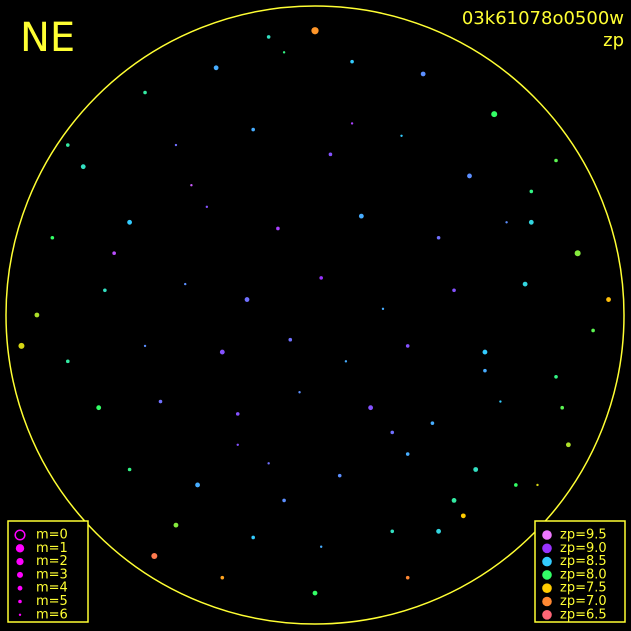 The height and width of the screenshot is (631, 631). What do you see at coordinates (583, 535) in the screenshot?
I see `color-legend-label: zp=9.5` at bounding box center [583, 535].